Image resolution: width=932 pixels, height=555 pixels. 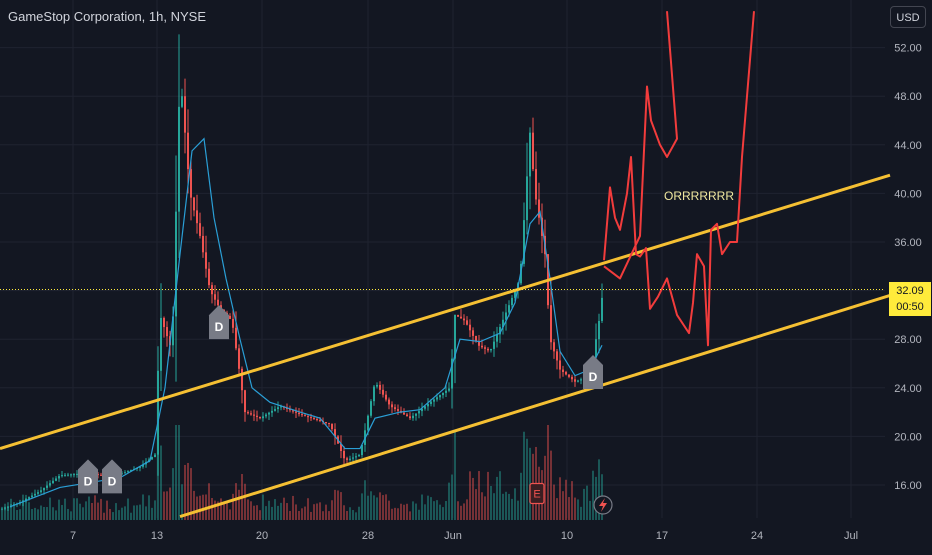 I want to click on drawn-projection, so click(x=679, y=179).